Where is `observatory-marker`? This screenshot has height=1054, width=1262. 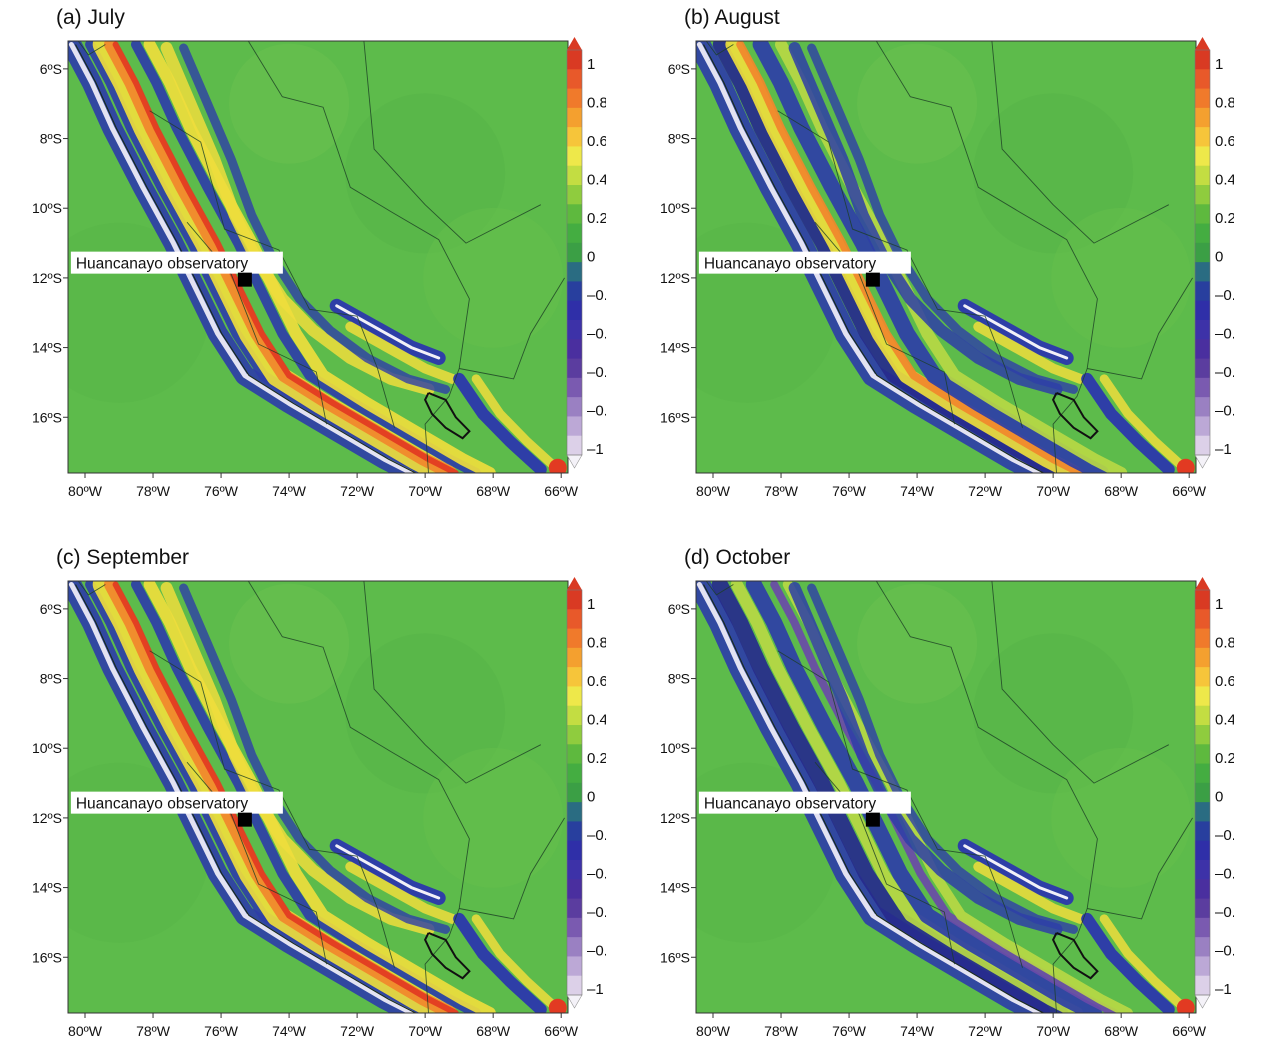
observatory-marker is located at coordinates (245, 280).